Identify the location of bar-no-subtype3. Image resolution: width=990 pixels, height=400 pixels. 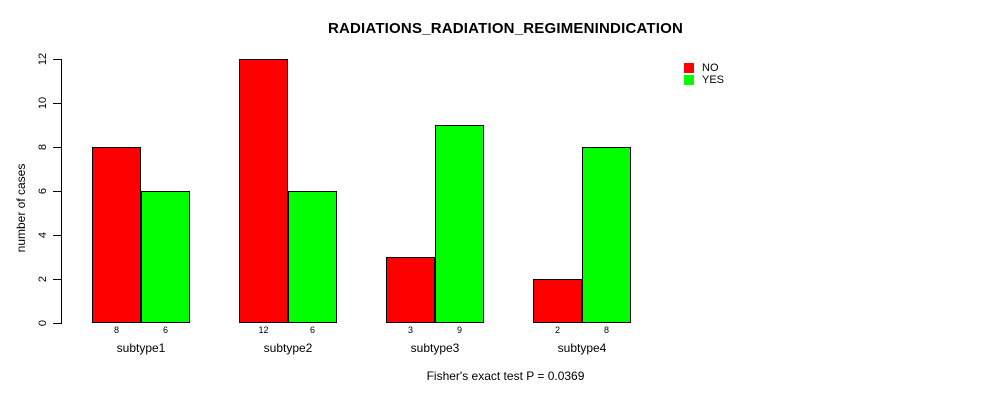
(410, 290).